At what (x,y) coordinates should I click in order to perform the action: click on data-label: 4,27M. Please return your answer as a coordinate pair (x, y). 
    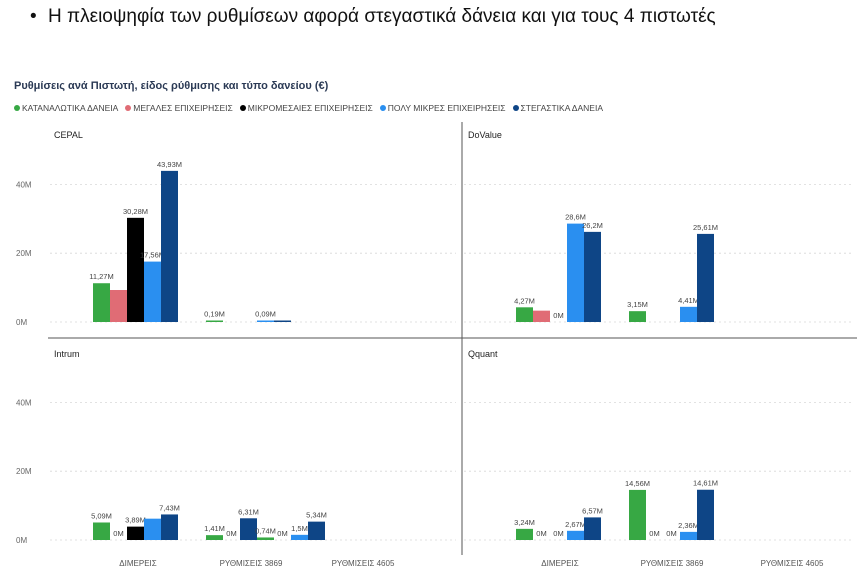
    Looking at the image, I should click on (524, 300).